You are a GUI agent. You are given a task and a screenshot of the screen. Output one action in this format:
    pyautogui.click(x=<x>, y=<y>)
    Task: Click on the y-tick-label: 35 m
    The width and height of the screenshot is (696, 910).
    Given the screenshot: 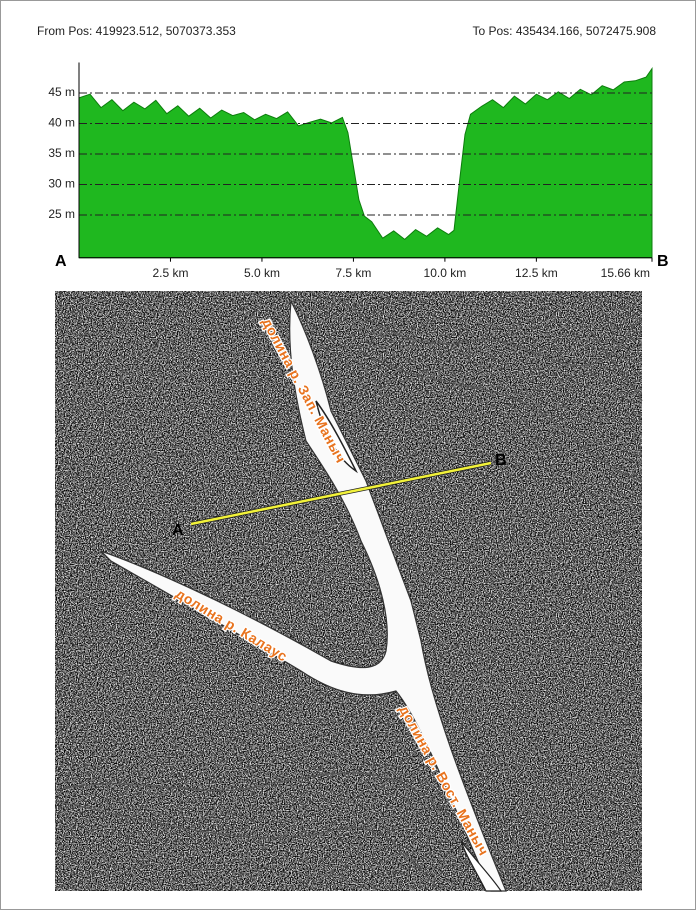 What is the action you would take?
    pyautogui.click(x=61, y=153)
    